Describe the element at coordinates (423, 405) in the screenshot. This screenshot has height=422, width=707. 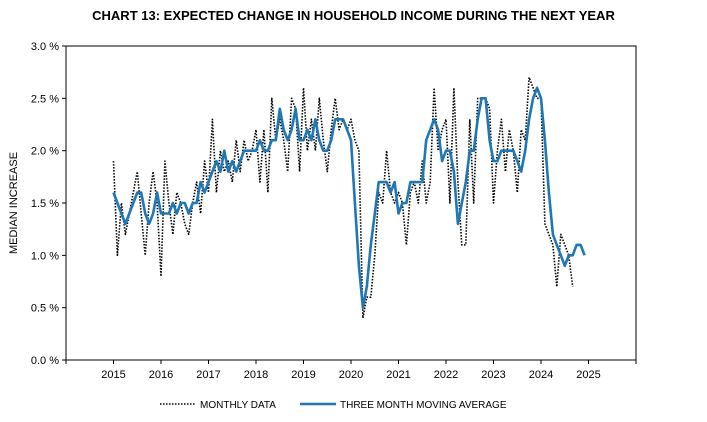
I see `legend-moving-average-label: THREE MONTH MOVING AVERAGE` at that location.